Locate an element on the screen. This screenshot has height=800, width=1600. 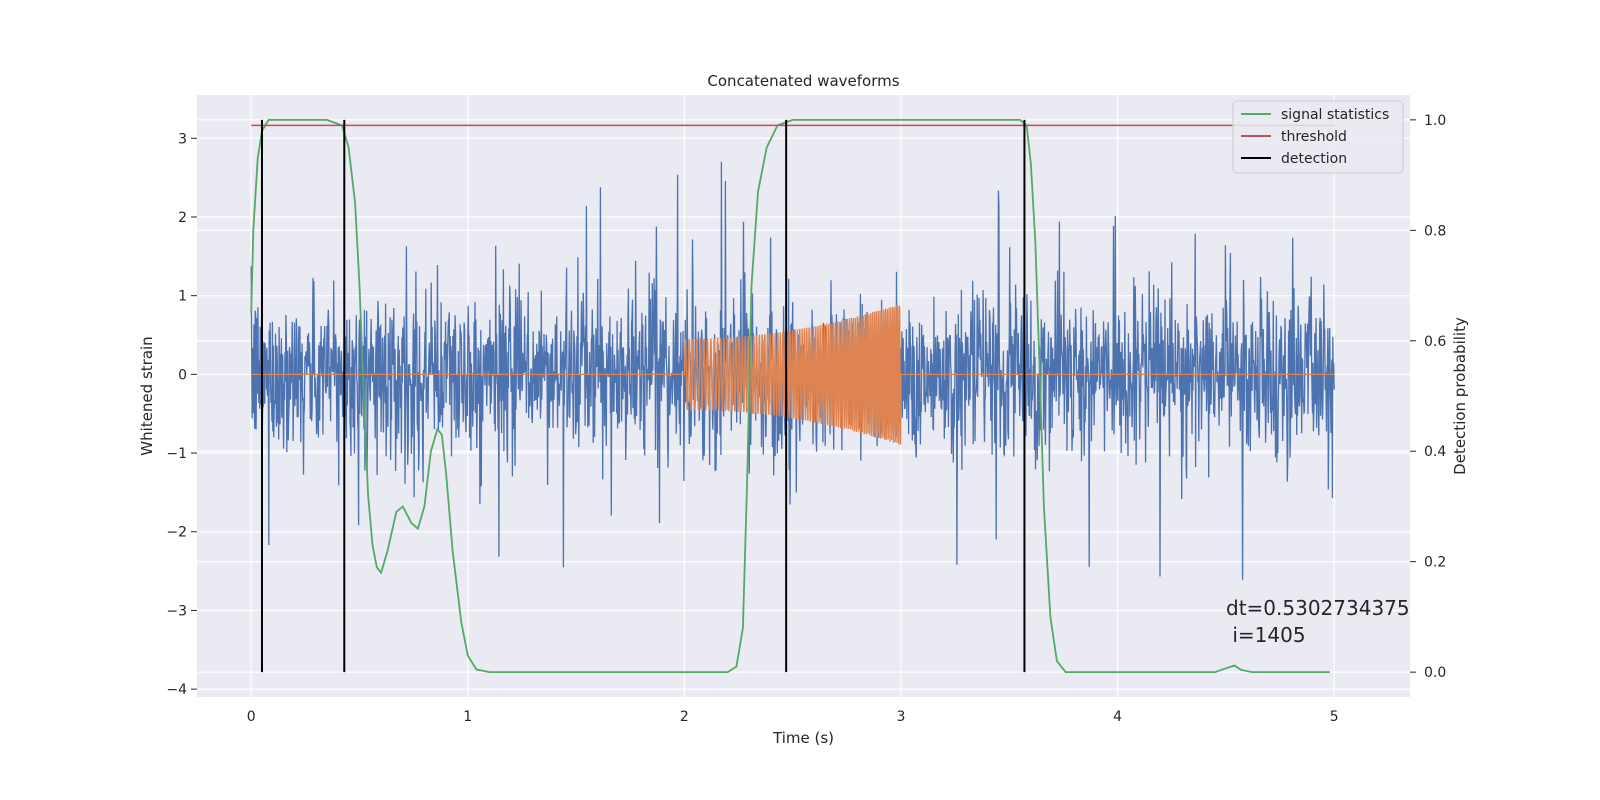
x-tick-label: 2 is located at coordinates (684, 717).